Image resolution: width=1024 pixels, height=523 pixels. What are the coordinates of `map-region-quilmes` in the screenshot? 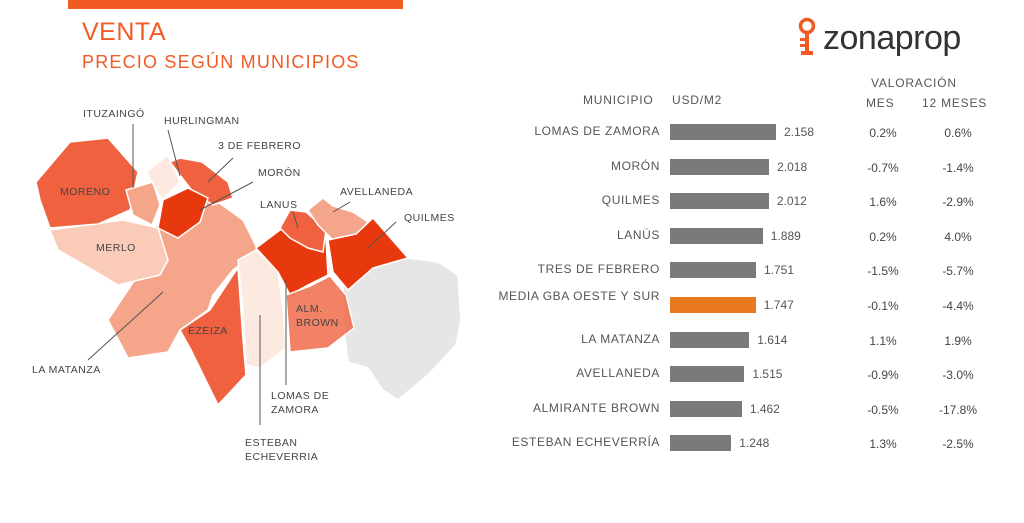 It's located at (368, 254).